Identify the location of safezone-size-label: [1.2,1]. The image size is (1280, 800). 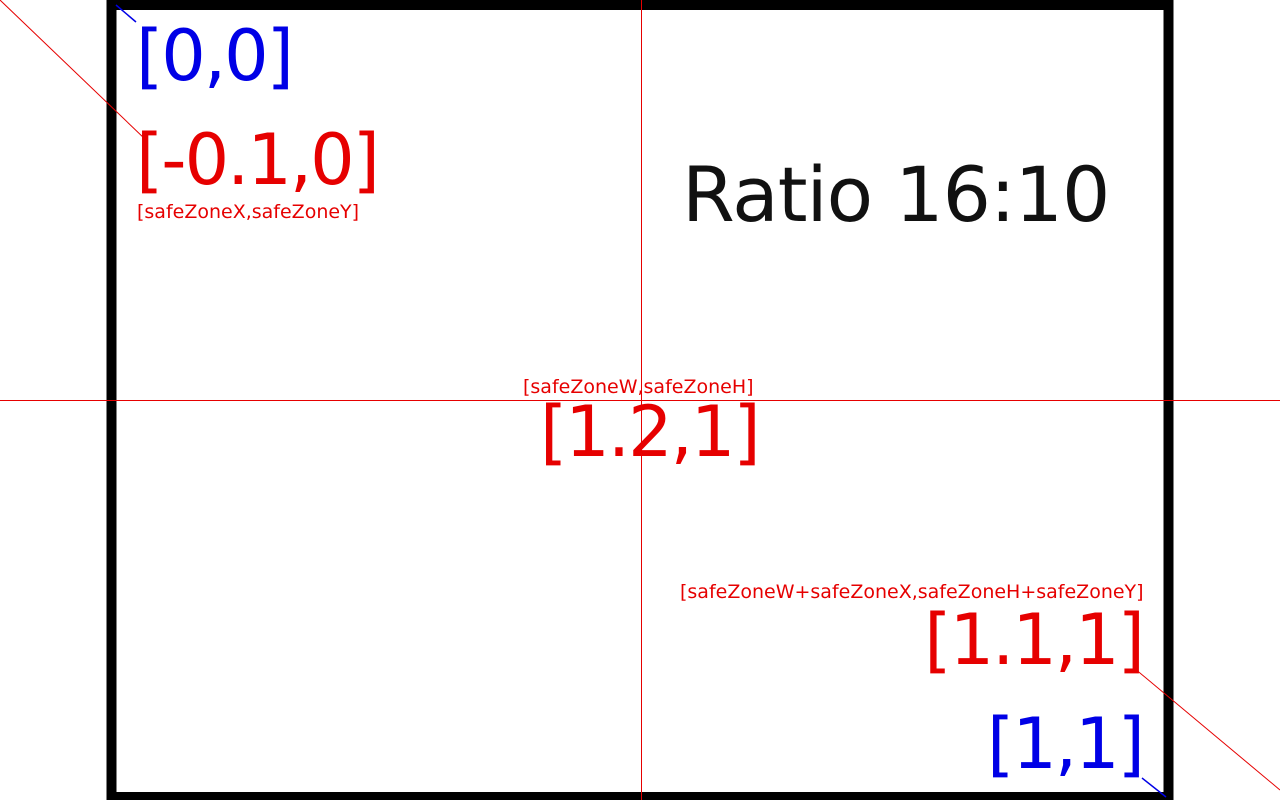
(650, 432).